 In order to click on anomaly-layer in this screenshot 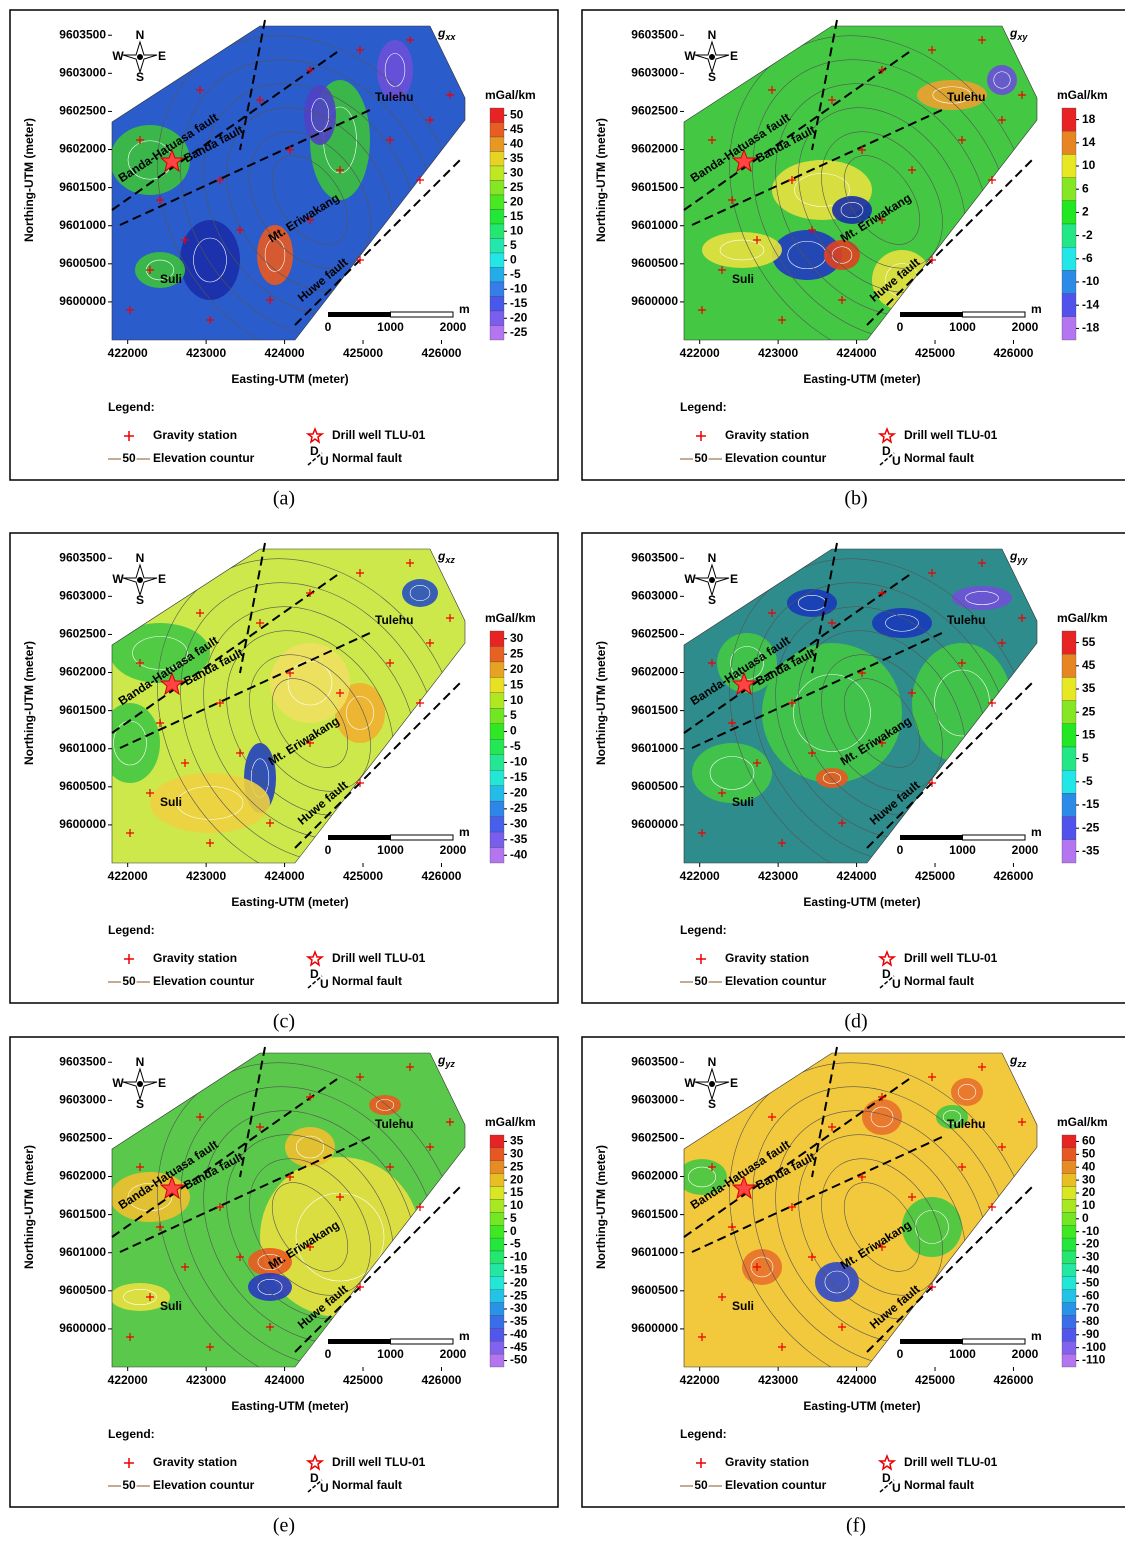, I will do `click(287, 710)`.